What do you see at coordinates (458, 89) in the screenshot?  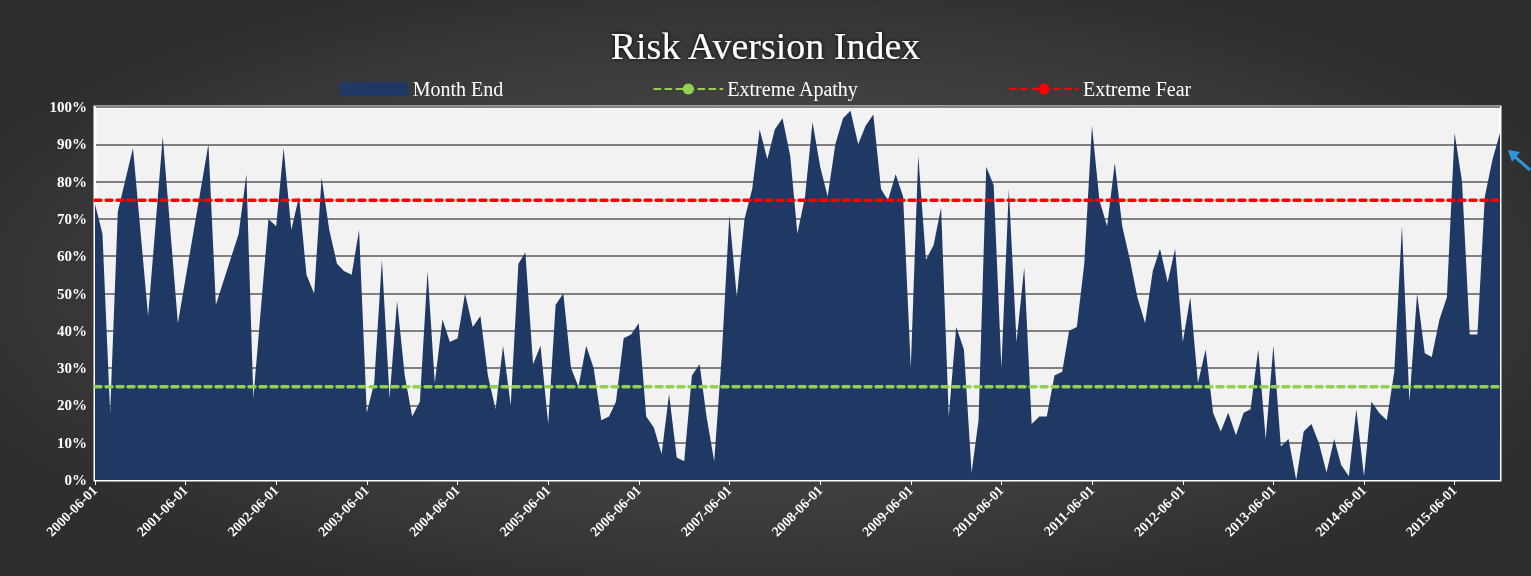 I see `legend-label: Month End` at bounding box center [458, 89].